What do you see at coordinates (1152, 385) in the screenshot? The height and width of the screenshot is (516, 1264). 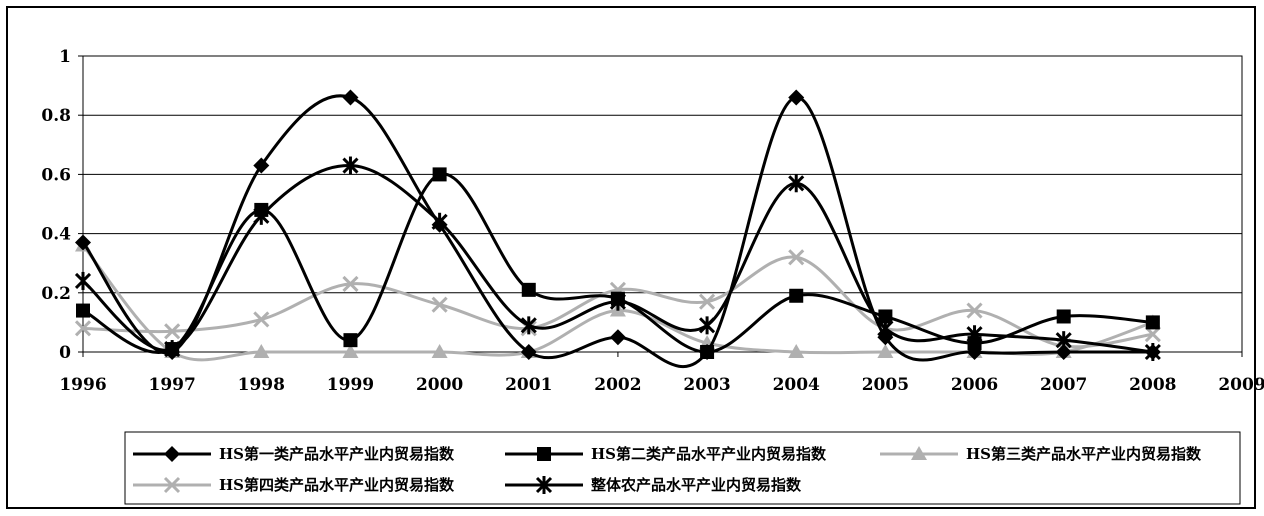 I see `x-tick-label: 2008` at bounding box center [1152, 385].